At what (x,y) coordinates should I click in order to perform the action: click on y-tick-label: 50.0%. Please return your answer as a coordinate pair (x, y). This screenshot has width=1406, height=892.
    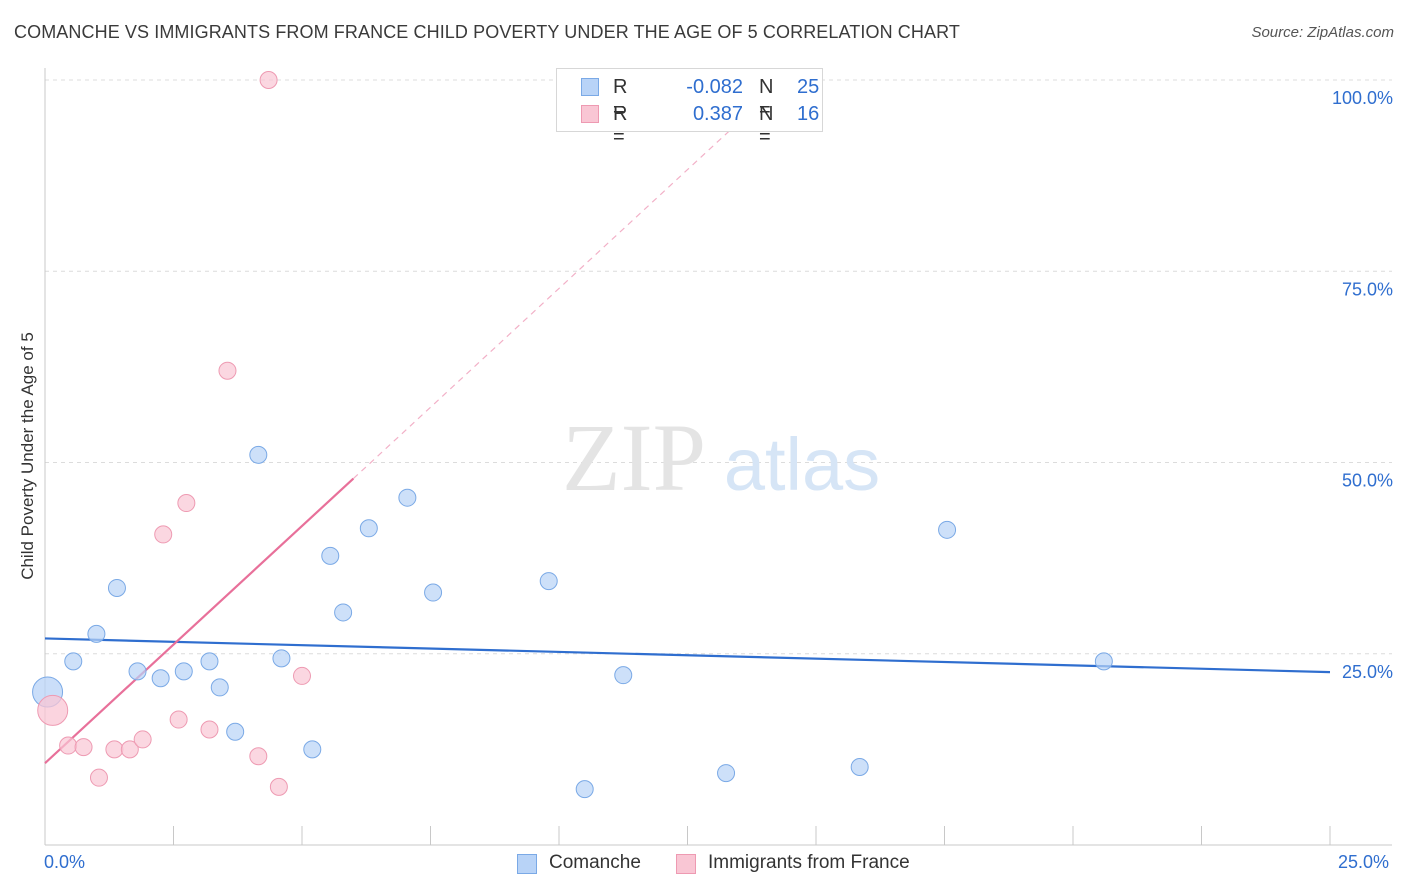
    Looking at the image, I should click on (1367, 481).